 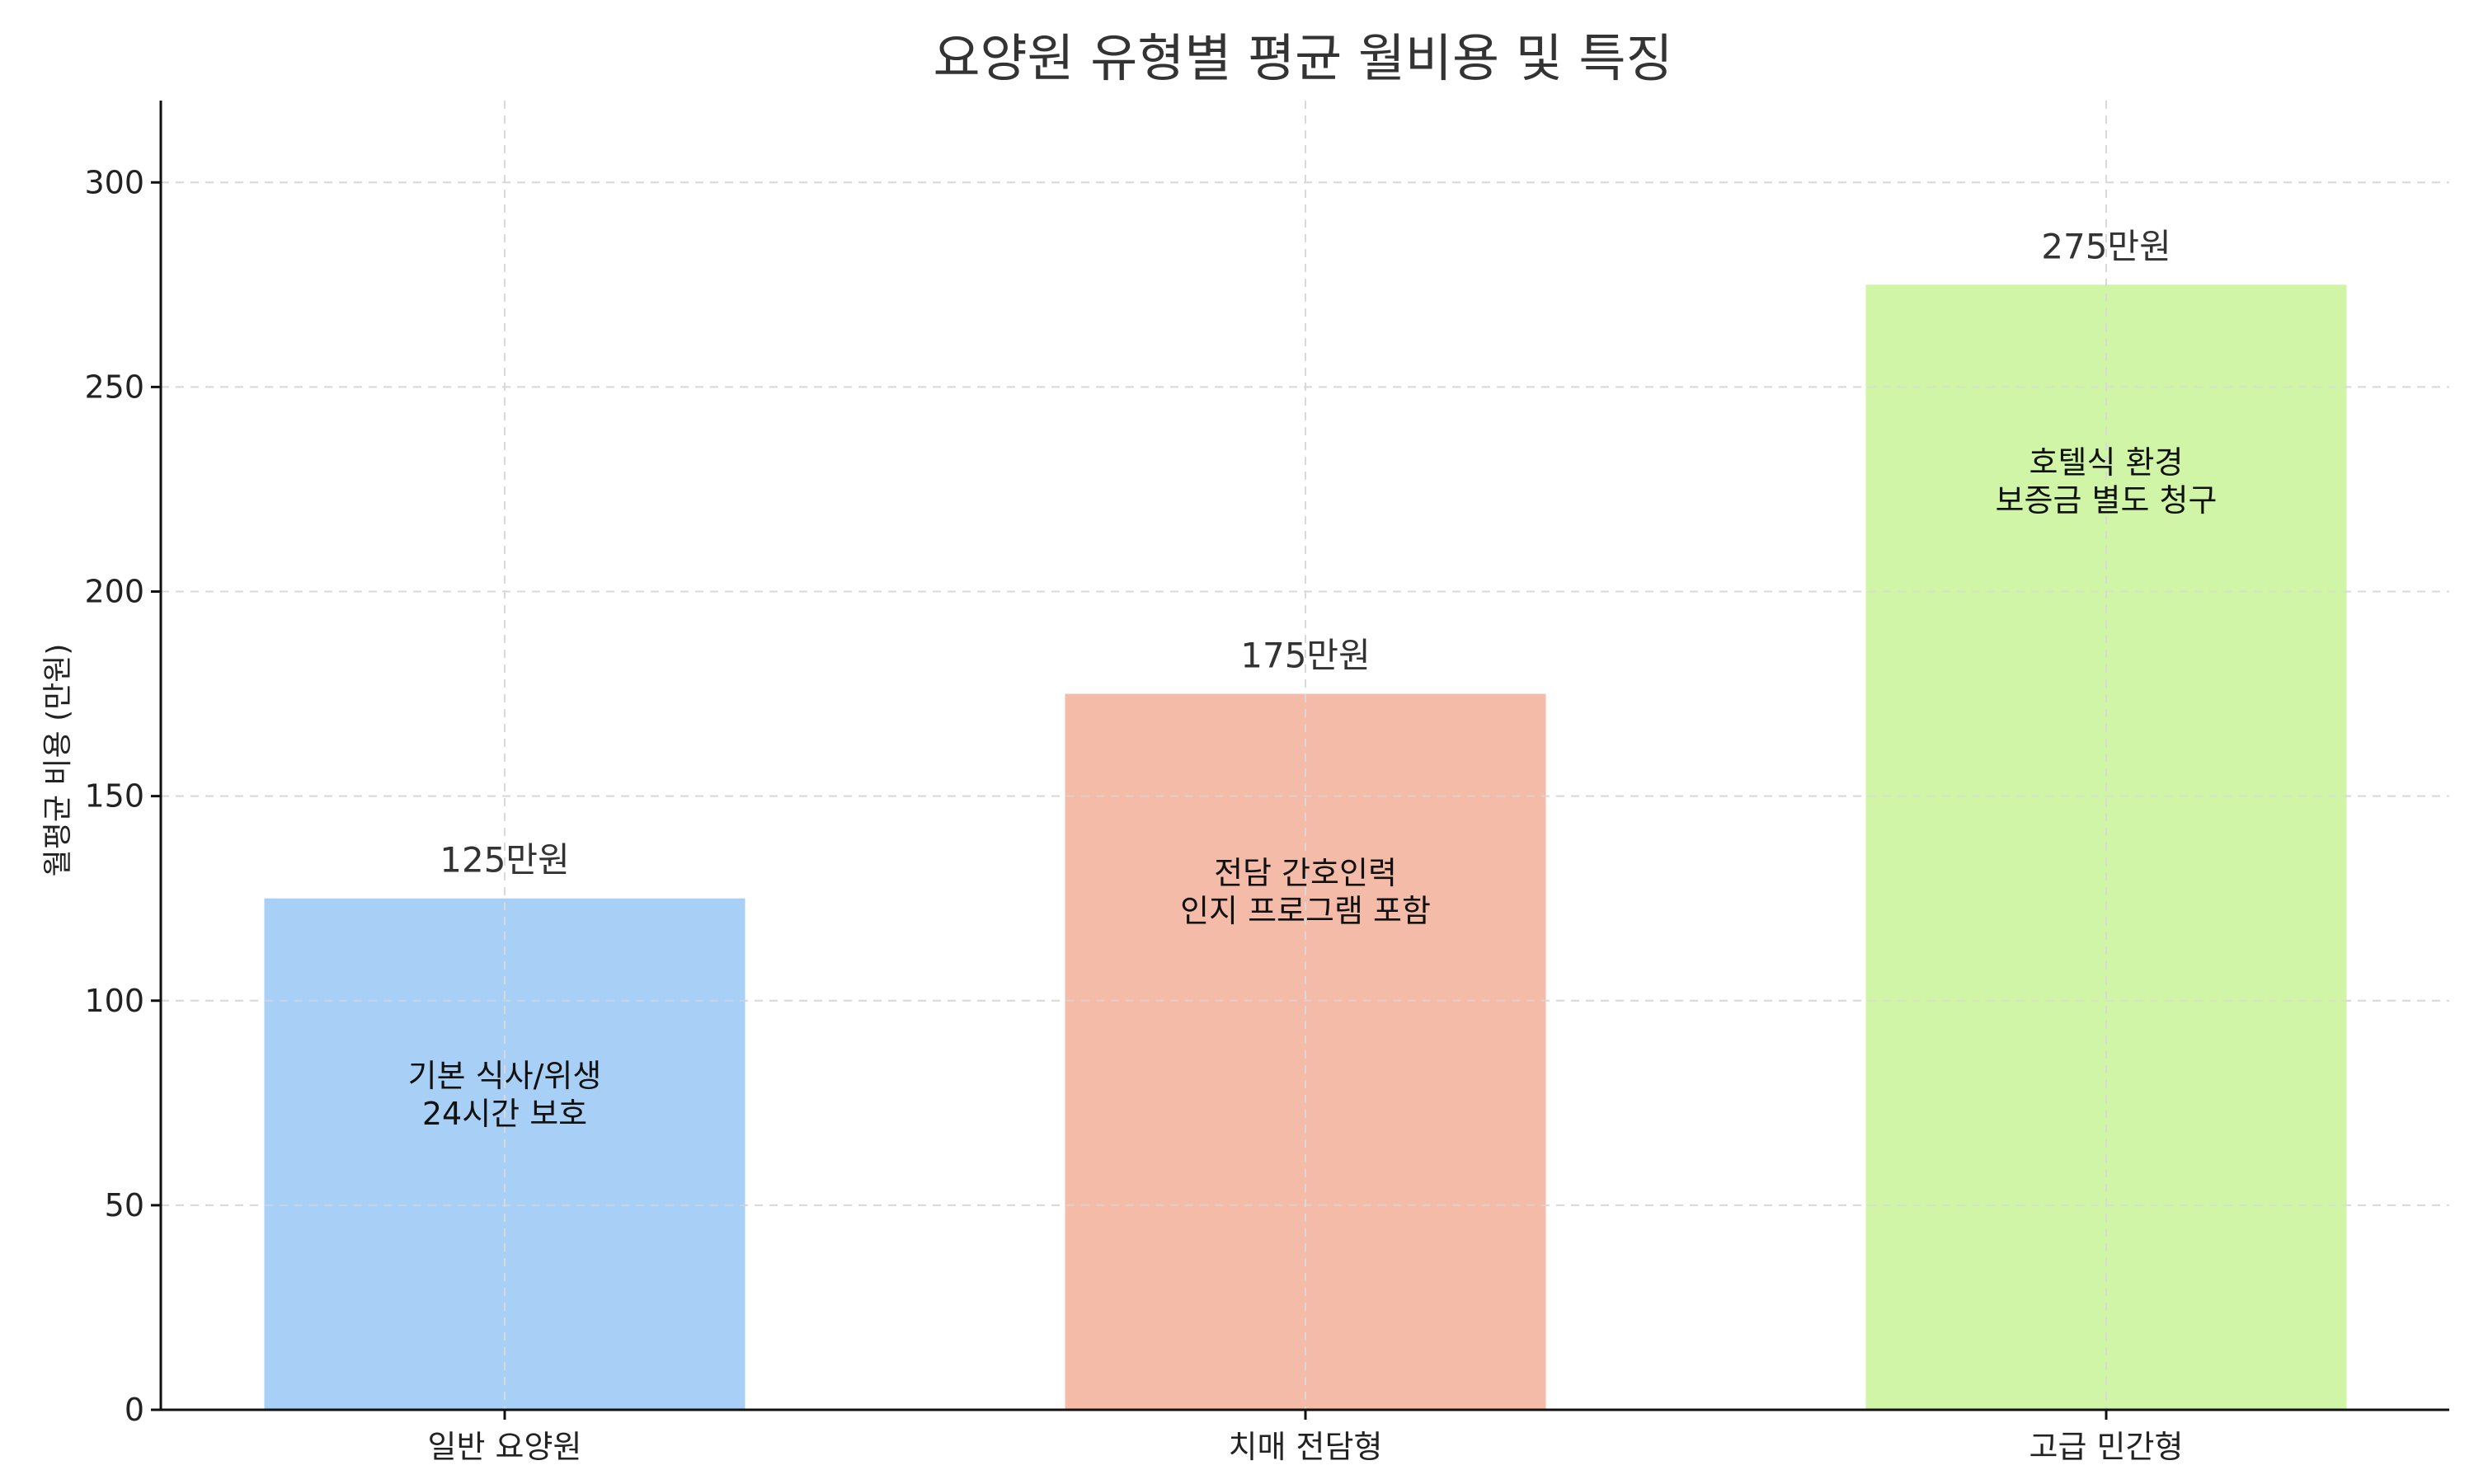 I want to click on y-tick-label: 200, so click(x=114, y=592).